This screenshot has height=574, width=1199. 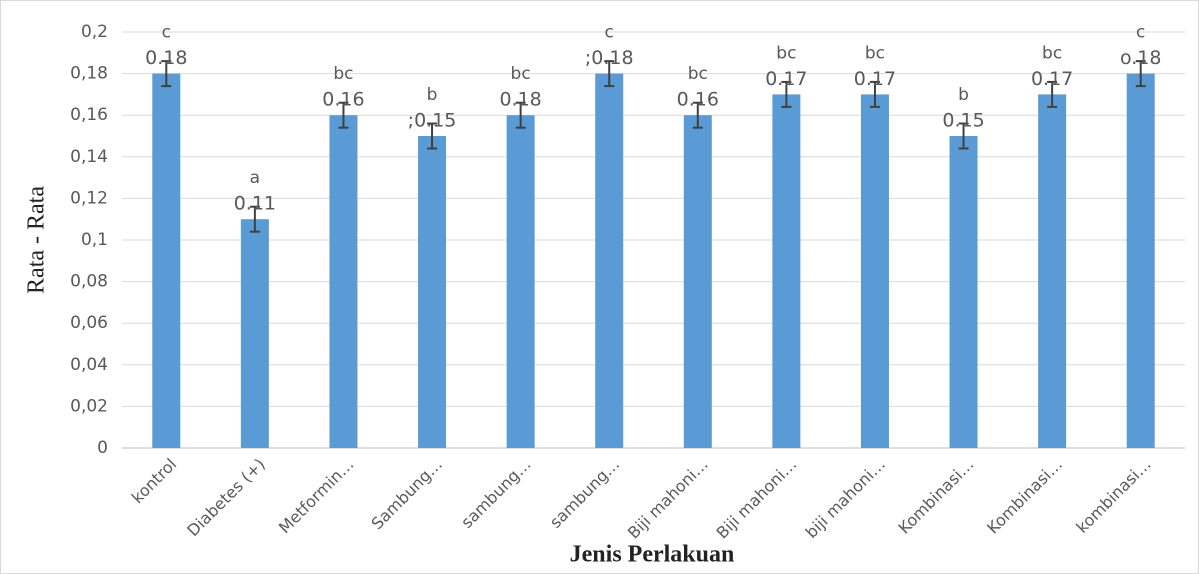 I want to click on data-label: ;0.18, so click(x=609, y=58).